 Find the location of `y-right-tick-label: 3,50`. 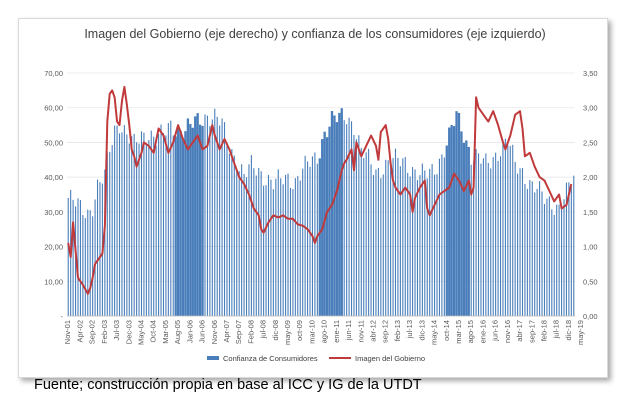

y-right-tick-label: 3,50 is located at coordinates (590, 73).